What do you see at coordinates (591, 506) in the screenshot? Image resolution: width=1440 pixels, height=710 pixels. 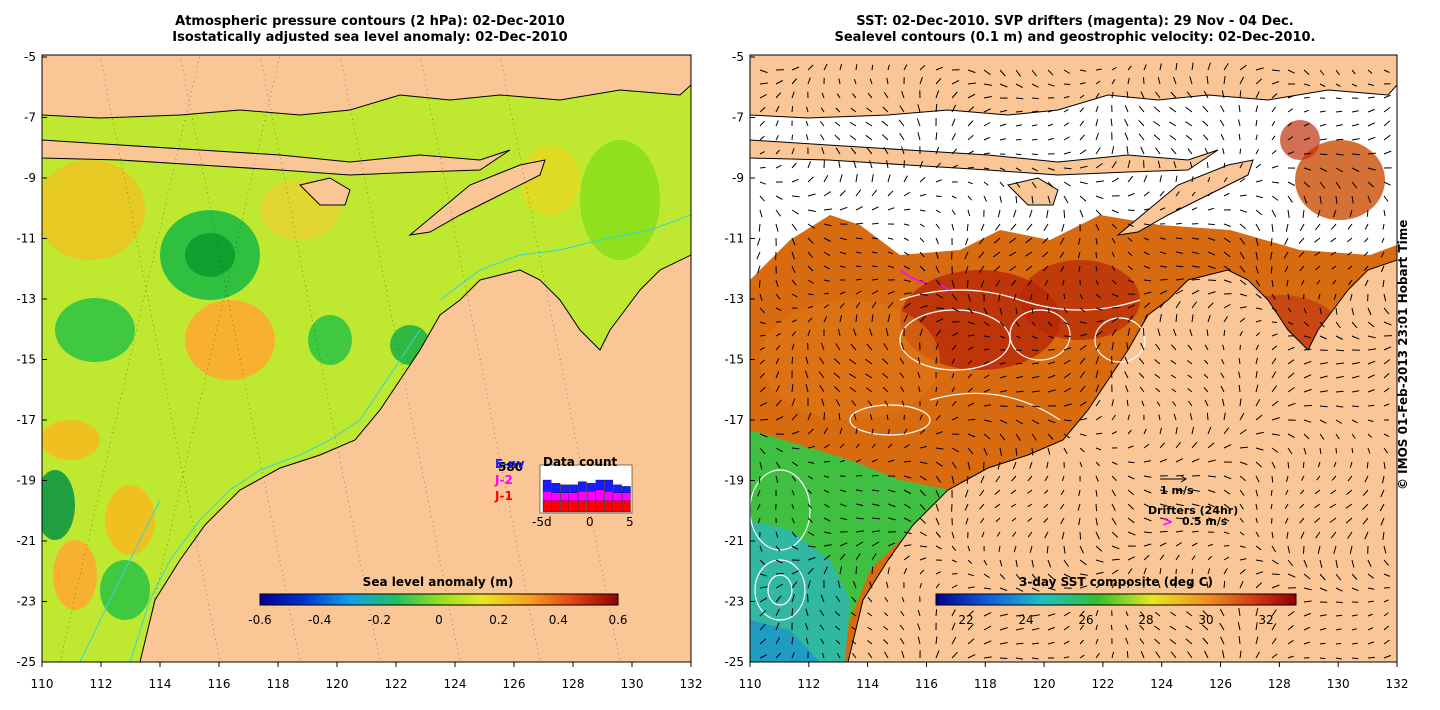 I see `data-count-bar-j1` at bounding box center [591, 506].